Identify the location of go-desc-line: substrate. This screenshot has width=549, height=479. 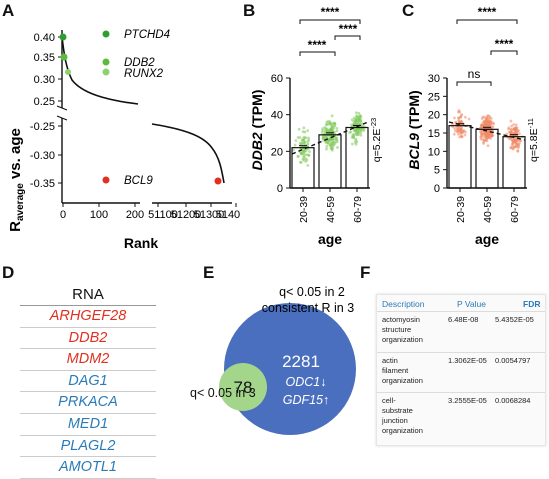
(397, 410).